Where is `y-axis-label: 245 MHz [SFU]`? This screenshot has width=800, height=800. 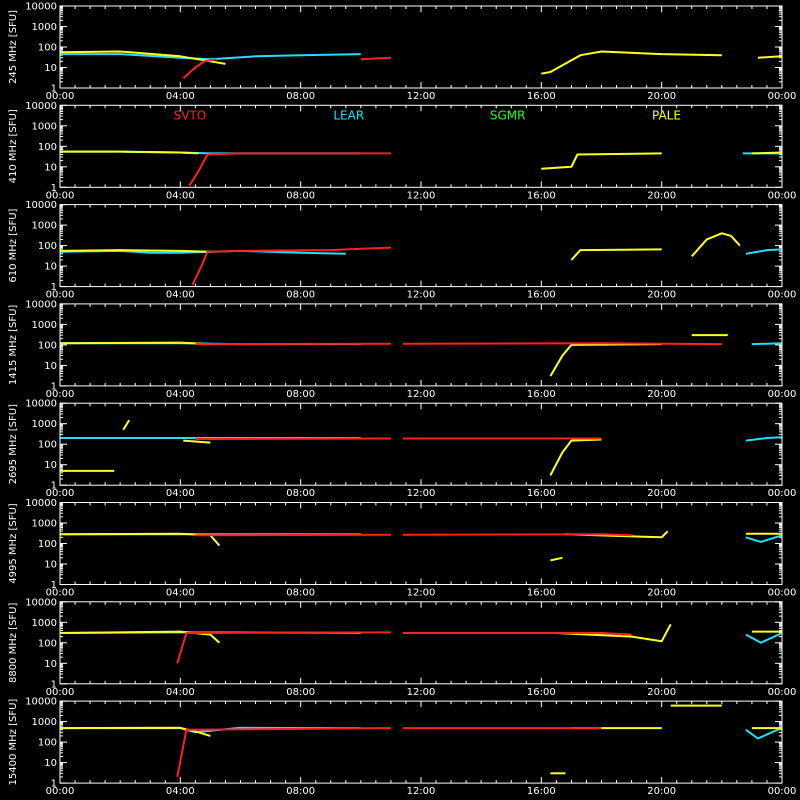 y-axis-label: 245 MHz [SFU] is located at coordinates (13, 47).